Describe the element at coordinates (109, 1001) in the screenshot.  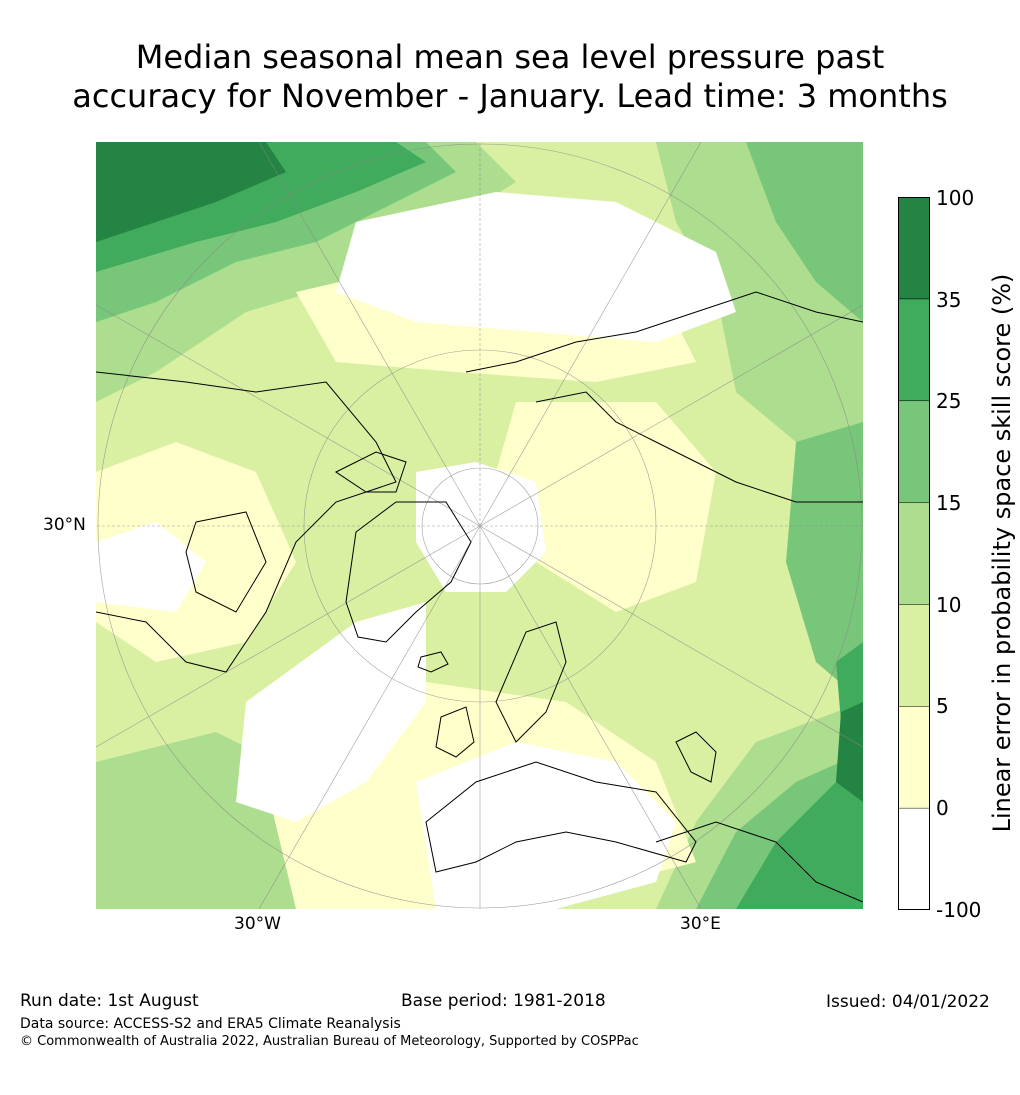
I see `footer-run-date: Run date: 1st August` at that location.